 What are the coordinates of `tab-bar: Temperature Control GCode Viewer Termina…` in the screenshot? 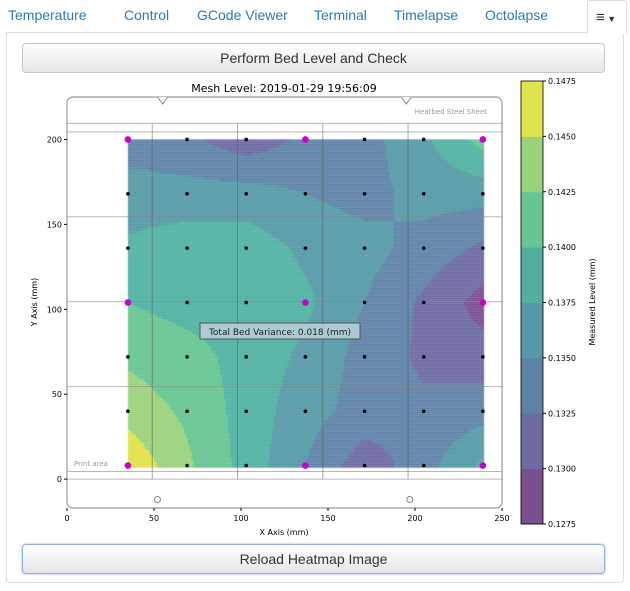 It's located at (315, 17).